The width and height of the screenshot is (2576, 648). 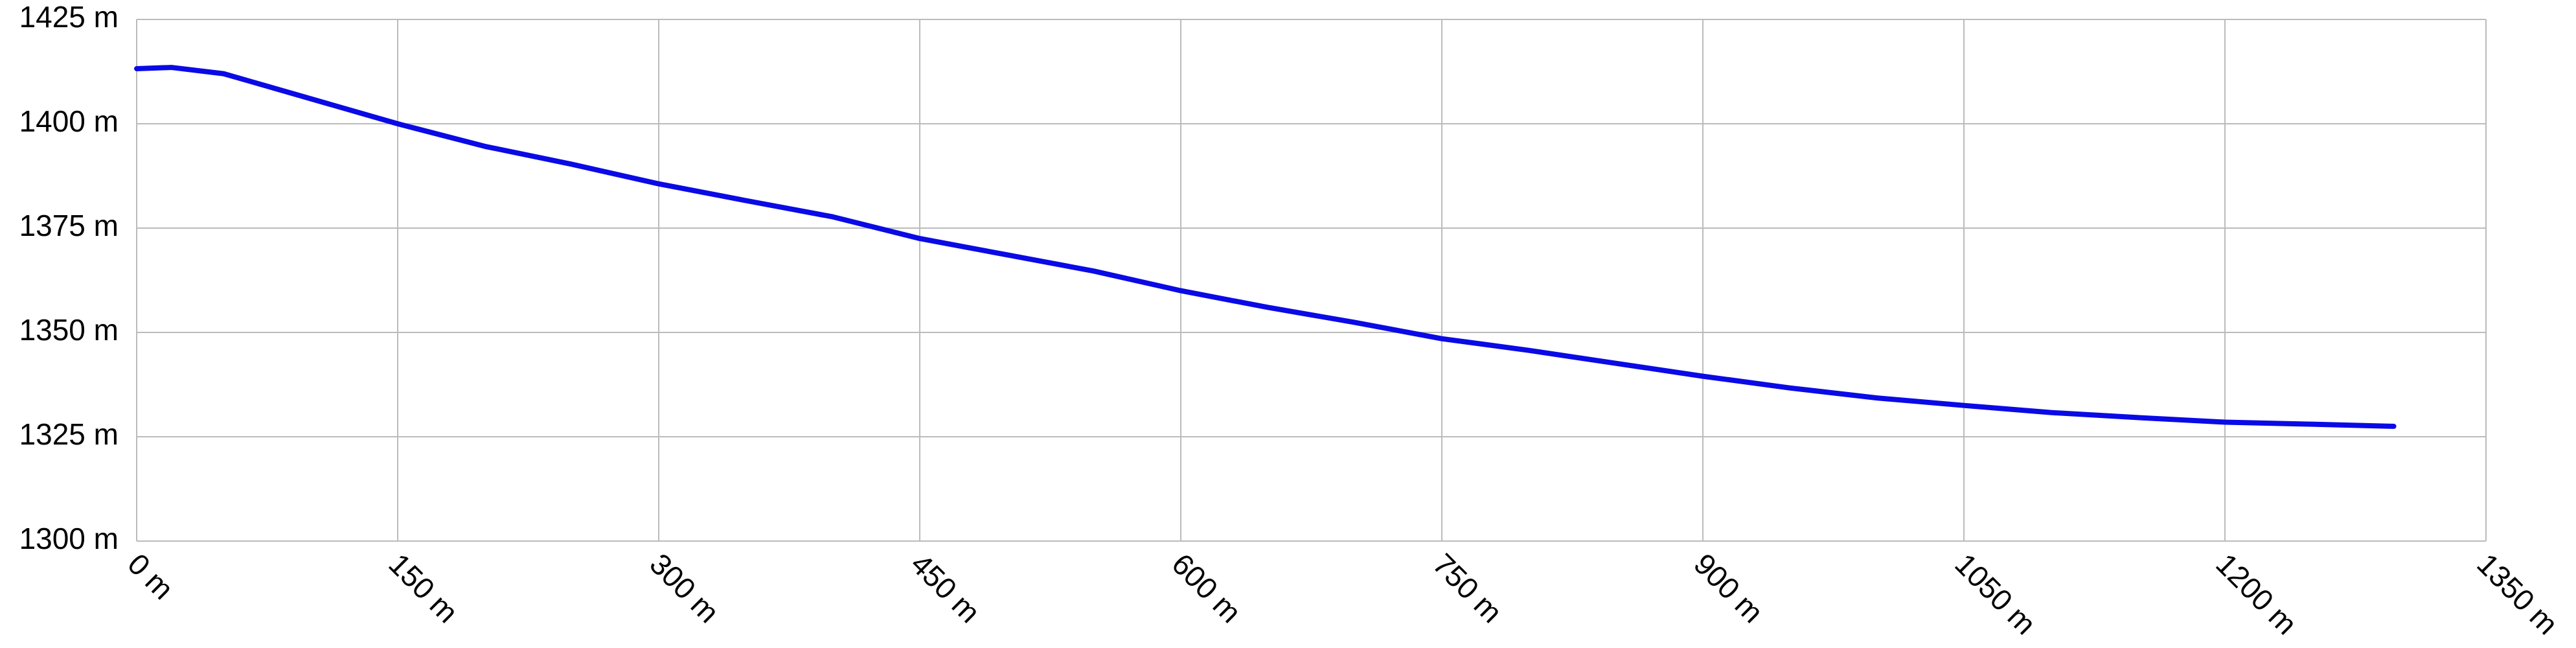 What do you see at coordinates (684, 588) in the screenshot?
I see `x-tick-label: 300 m` at bounding box center [684, 588].